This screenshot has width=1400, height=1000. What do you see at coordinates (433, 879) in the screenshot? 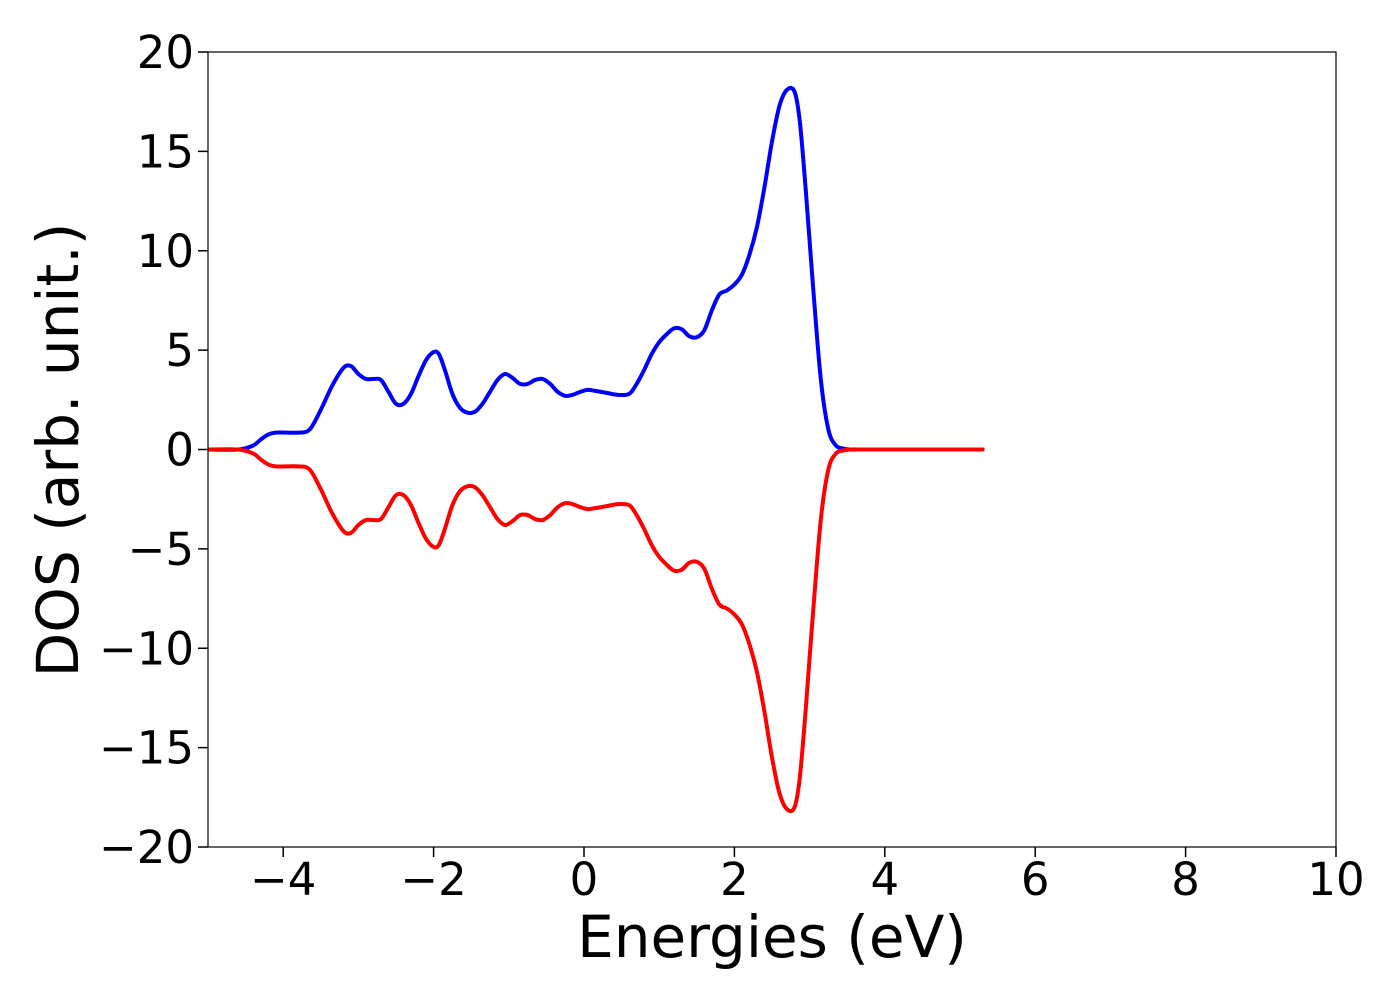
I see `x-tick-label: −2` at bounding box center [433, 879].